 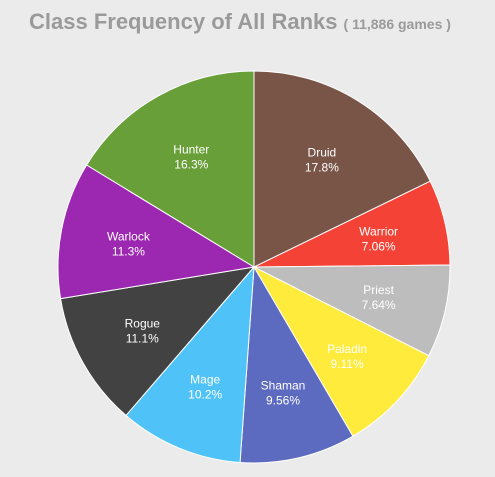 I want to click on slice-label-warrior: Warrior 7.06%, so click(x=378, y=239).